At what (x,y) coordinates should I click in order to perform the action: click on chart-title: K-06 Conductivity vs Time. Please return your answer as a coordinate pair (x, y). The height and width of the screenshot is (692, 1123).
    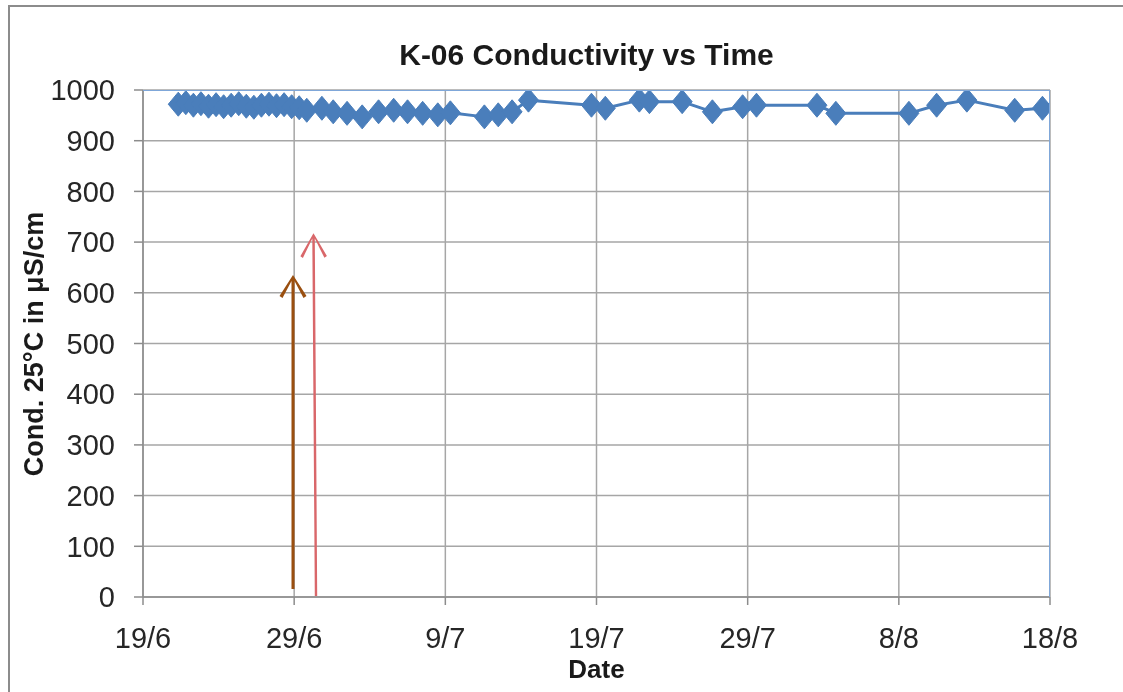
    Looking at the image, I should click on (586, 55).